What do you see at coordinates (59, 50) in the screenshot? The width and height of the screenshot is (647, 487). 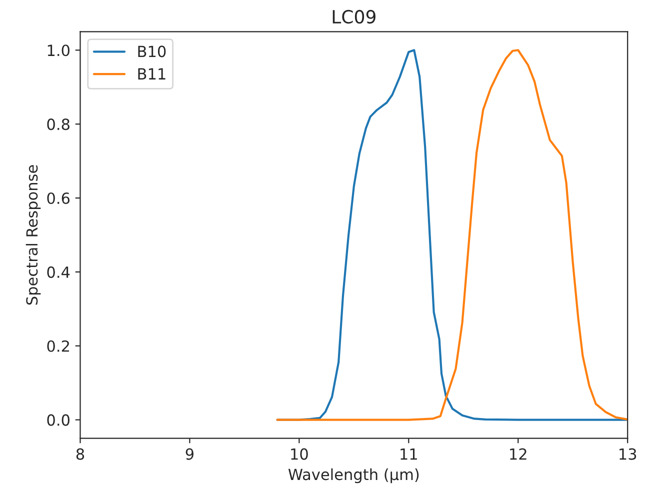 I see `y-tick-label: 1.0` at bounding box center [59, 50].